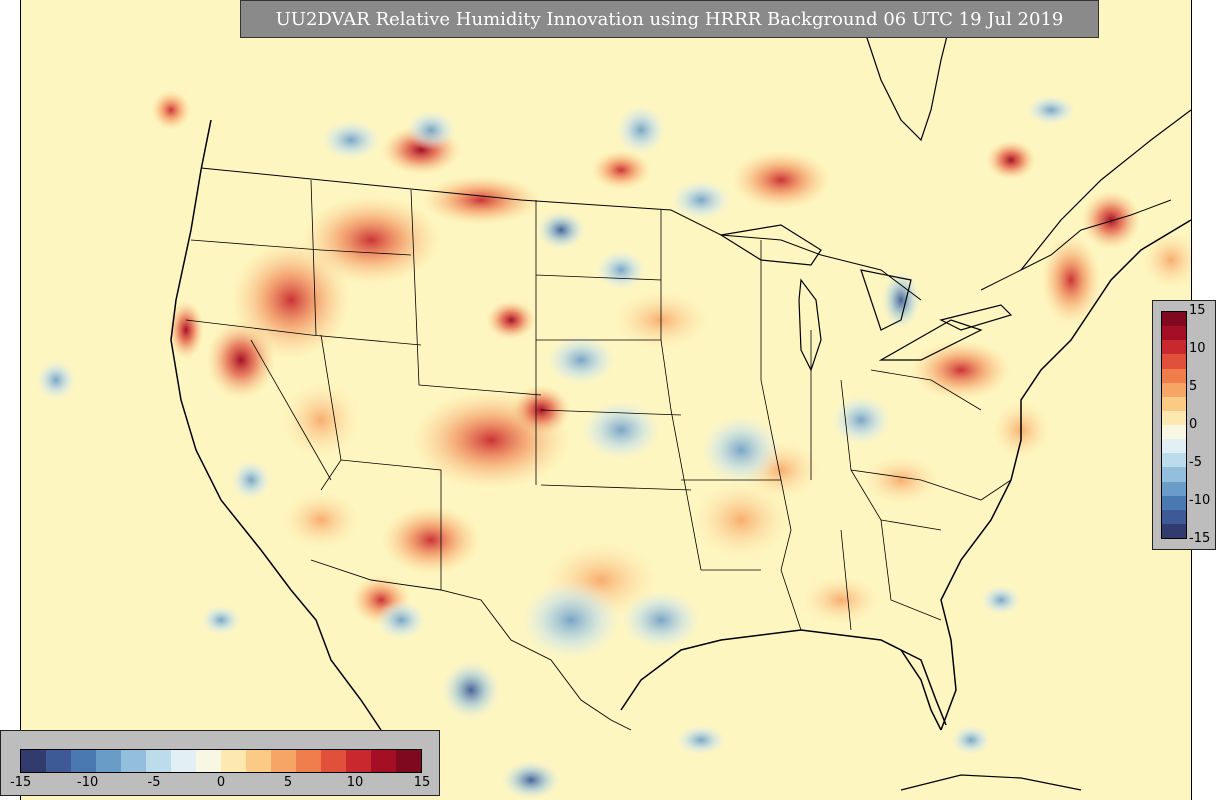  What do you see at coordinates (781, 680) in the screenshot?
I see `gulf-coastline` at bounding box center [781, 680].